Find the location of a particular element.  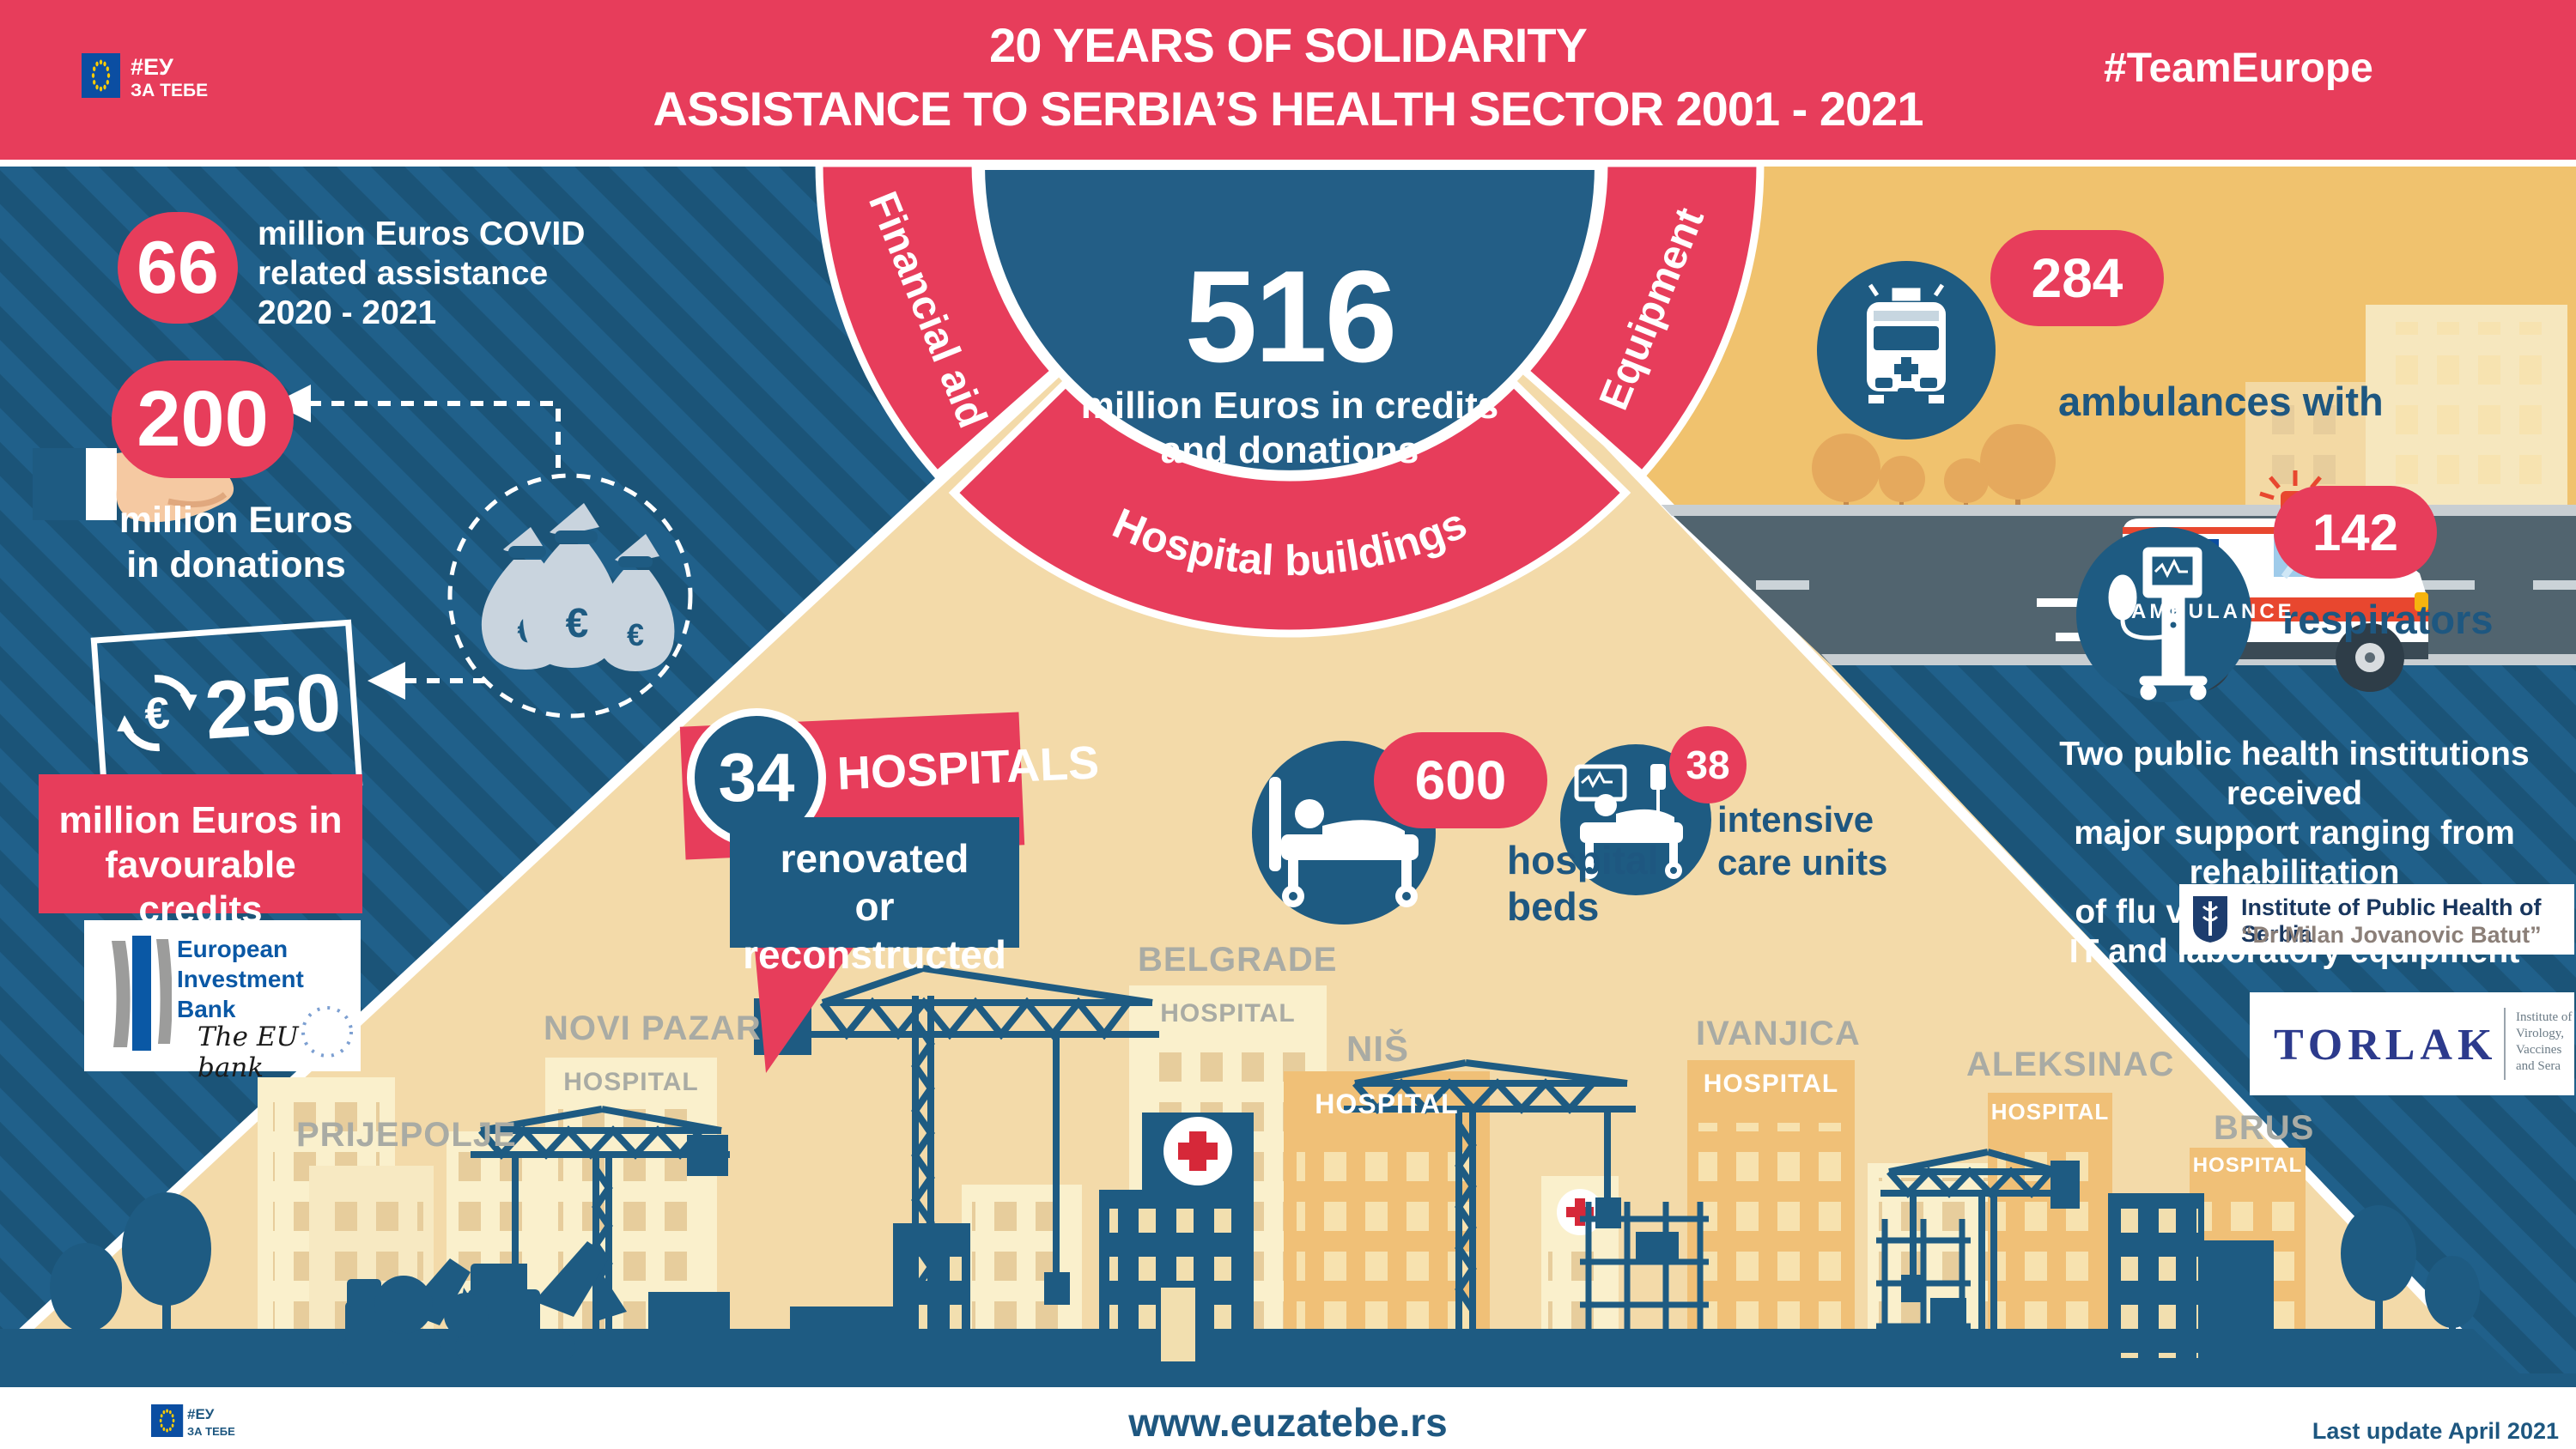

eu-logo-tagline: ЗА ТЕБЕ is located at coordinates (170, 90).